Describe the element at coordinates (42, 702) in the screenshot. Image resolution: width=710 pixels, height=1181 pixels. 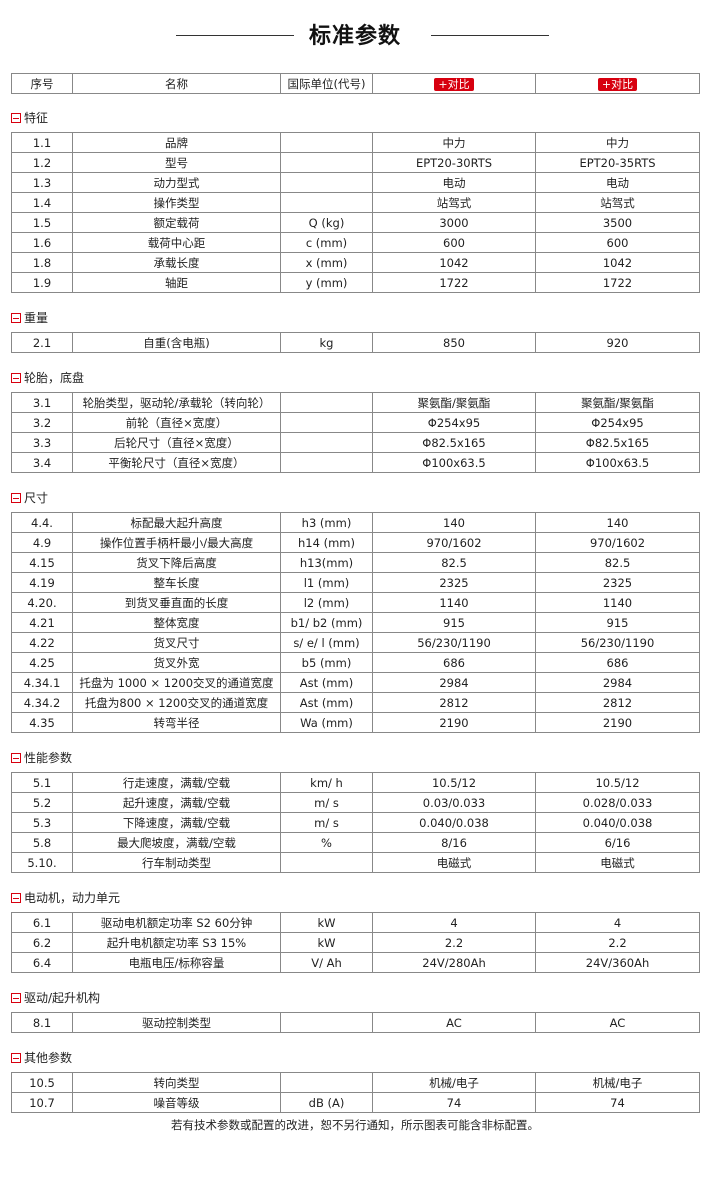
I see `row-no: 4.34.2` at that location.